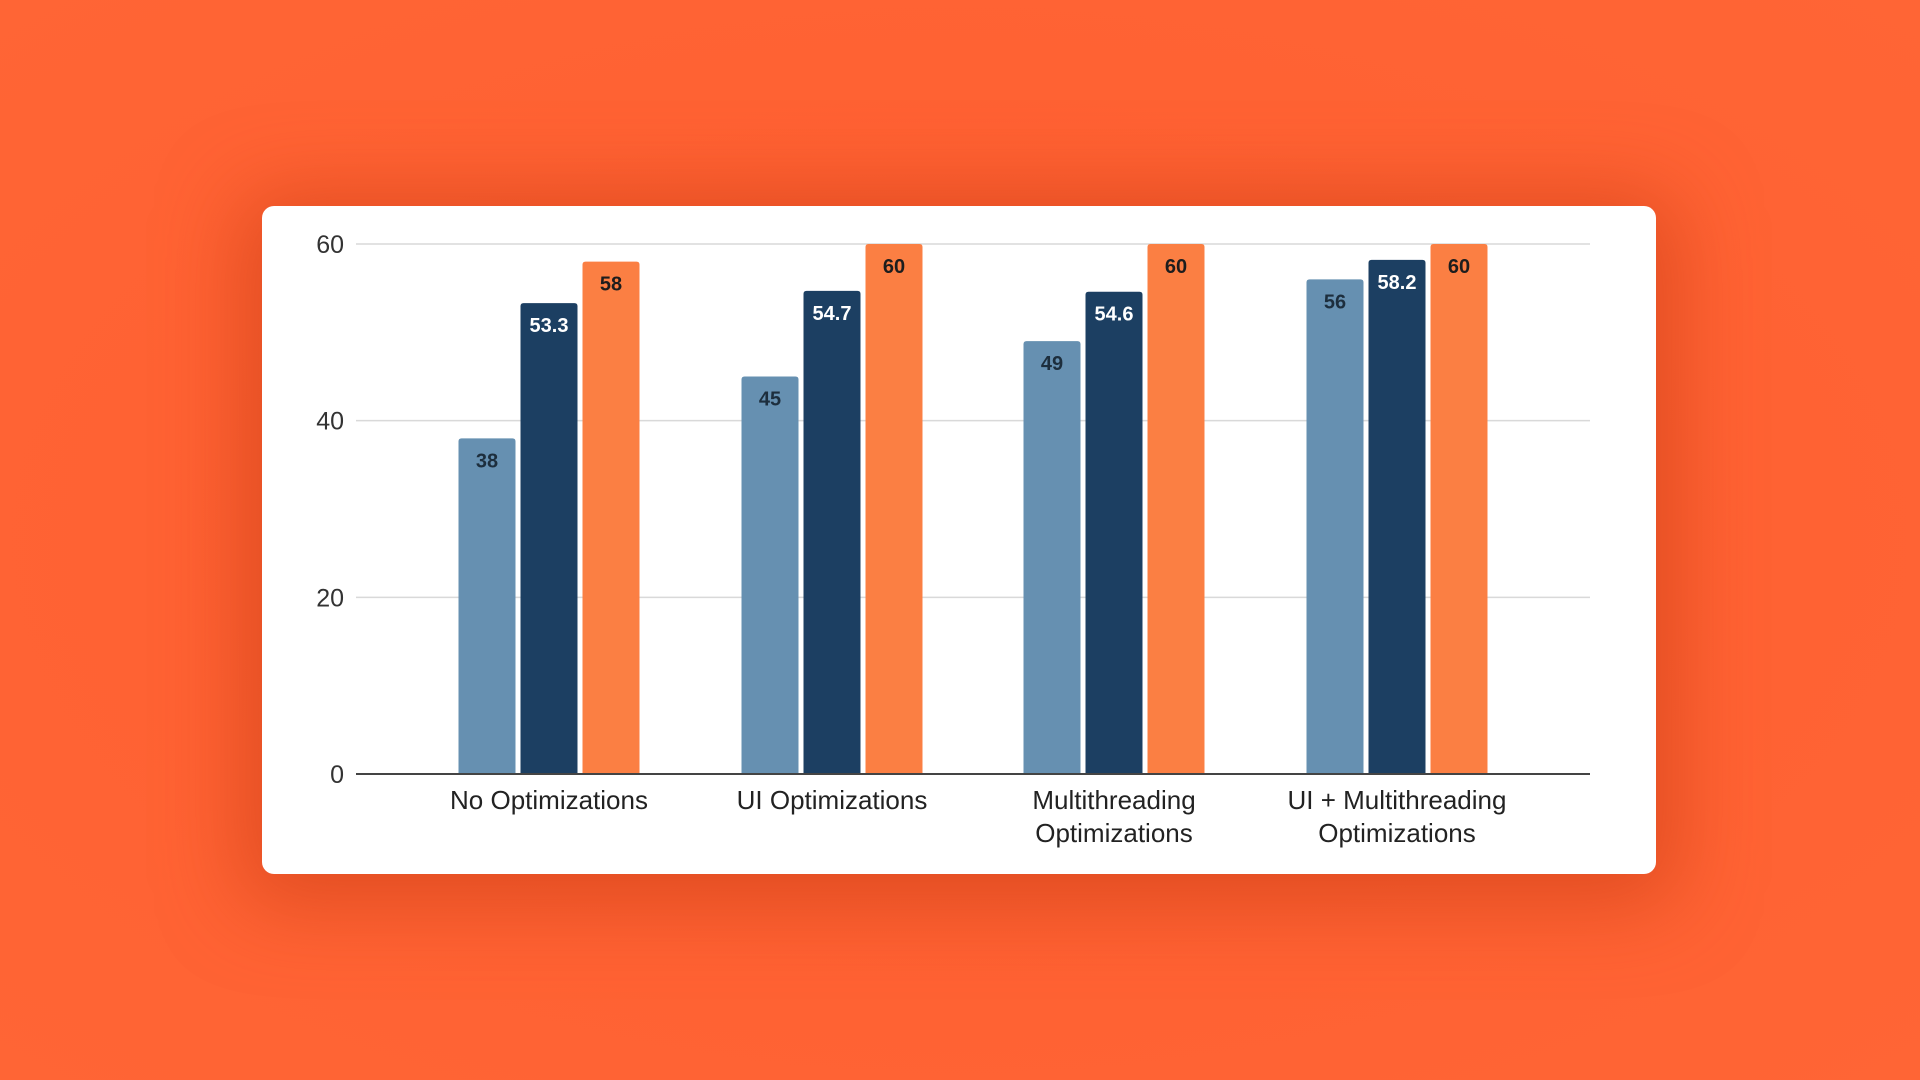 The height and width of the screenshot is (1080, 1920). What do you see at coordinates (1052, 364) in the screenshot?
I see `bar-data-label: 49` at bounding box center [1052, 364].